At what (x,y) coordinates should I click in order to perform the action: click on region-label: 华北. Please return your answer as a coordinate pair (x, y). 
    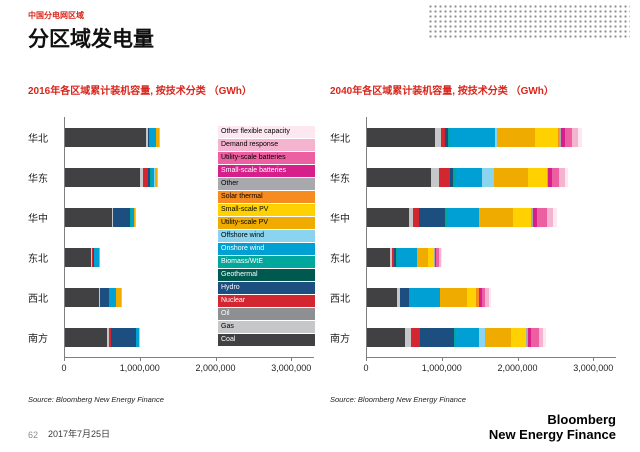
    Looking at the image, I should click on (38, 139).